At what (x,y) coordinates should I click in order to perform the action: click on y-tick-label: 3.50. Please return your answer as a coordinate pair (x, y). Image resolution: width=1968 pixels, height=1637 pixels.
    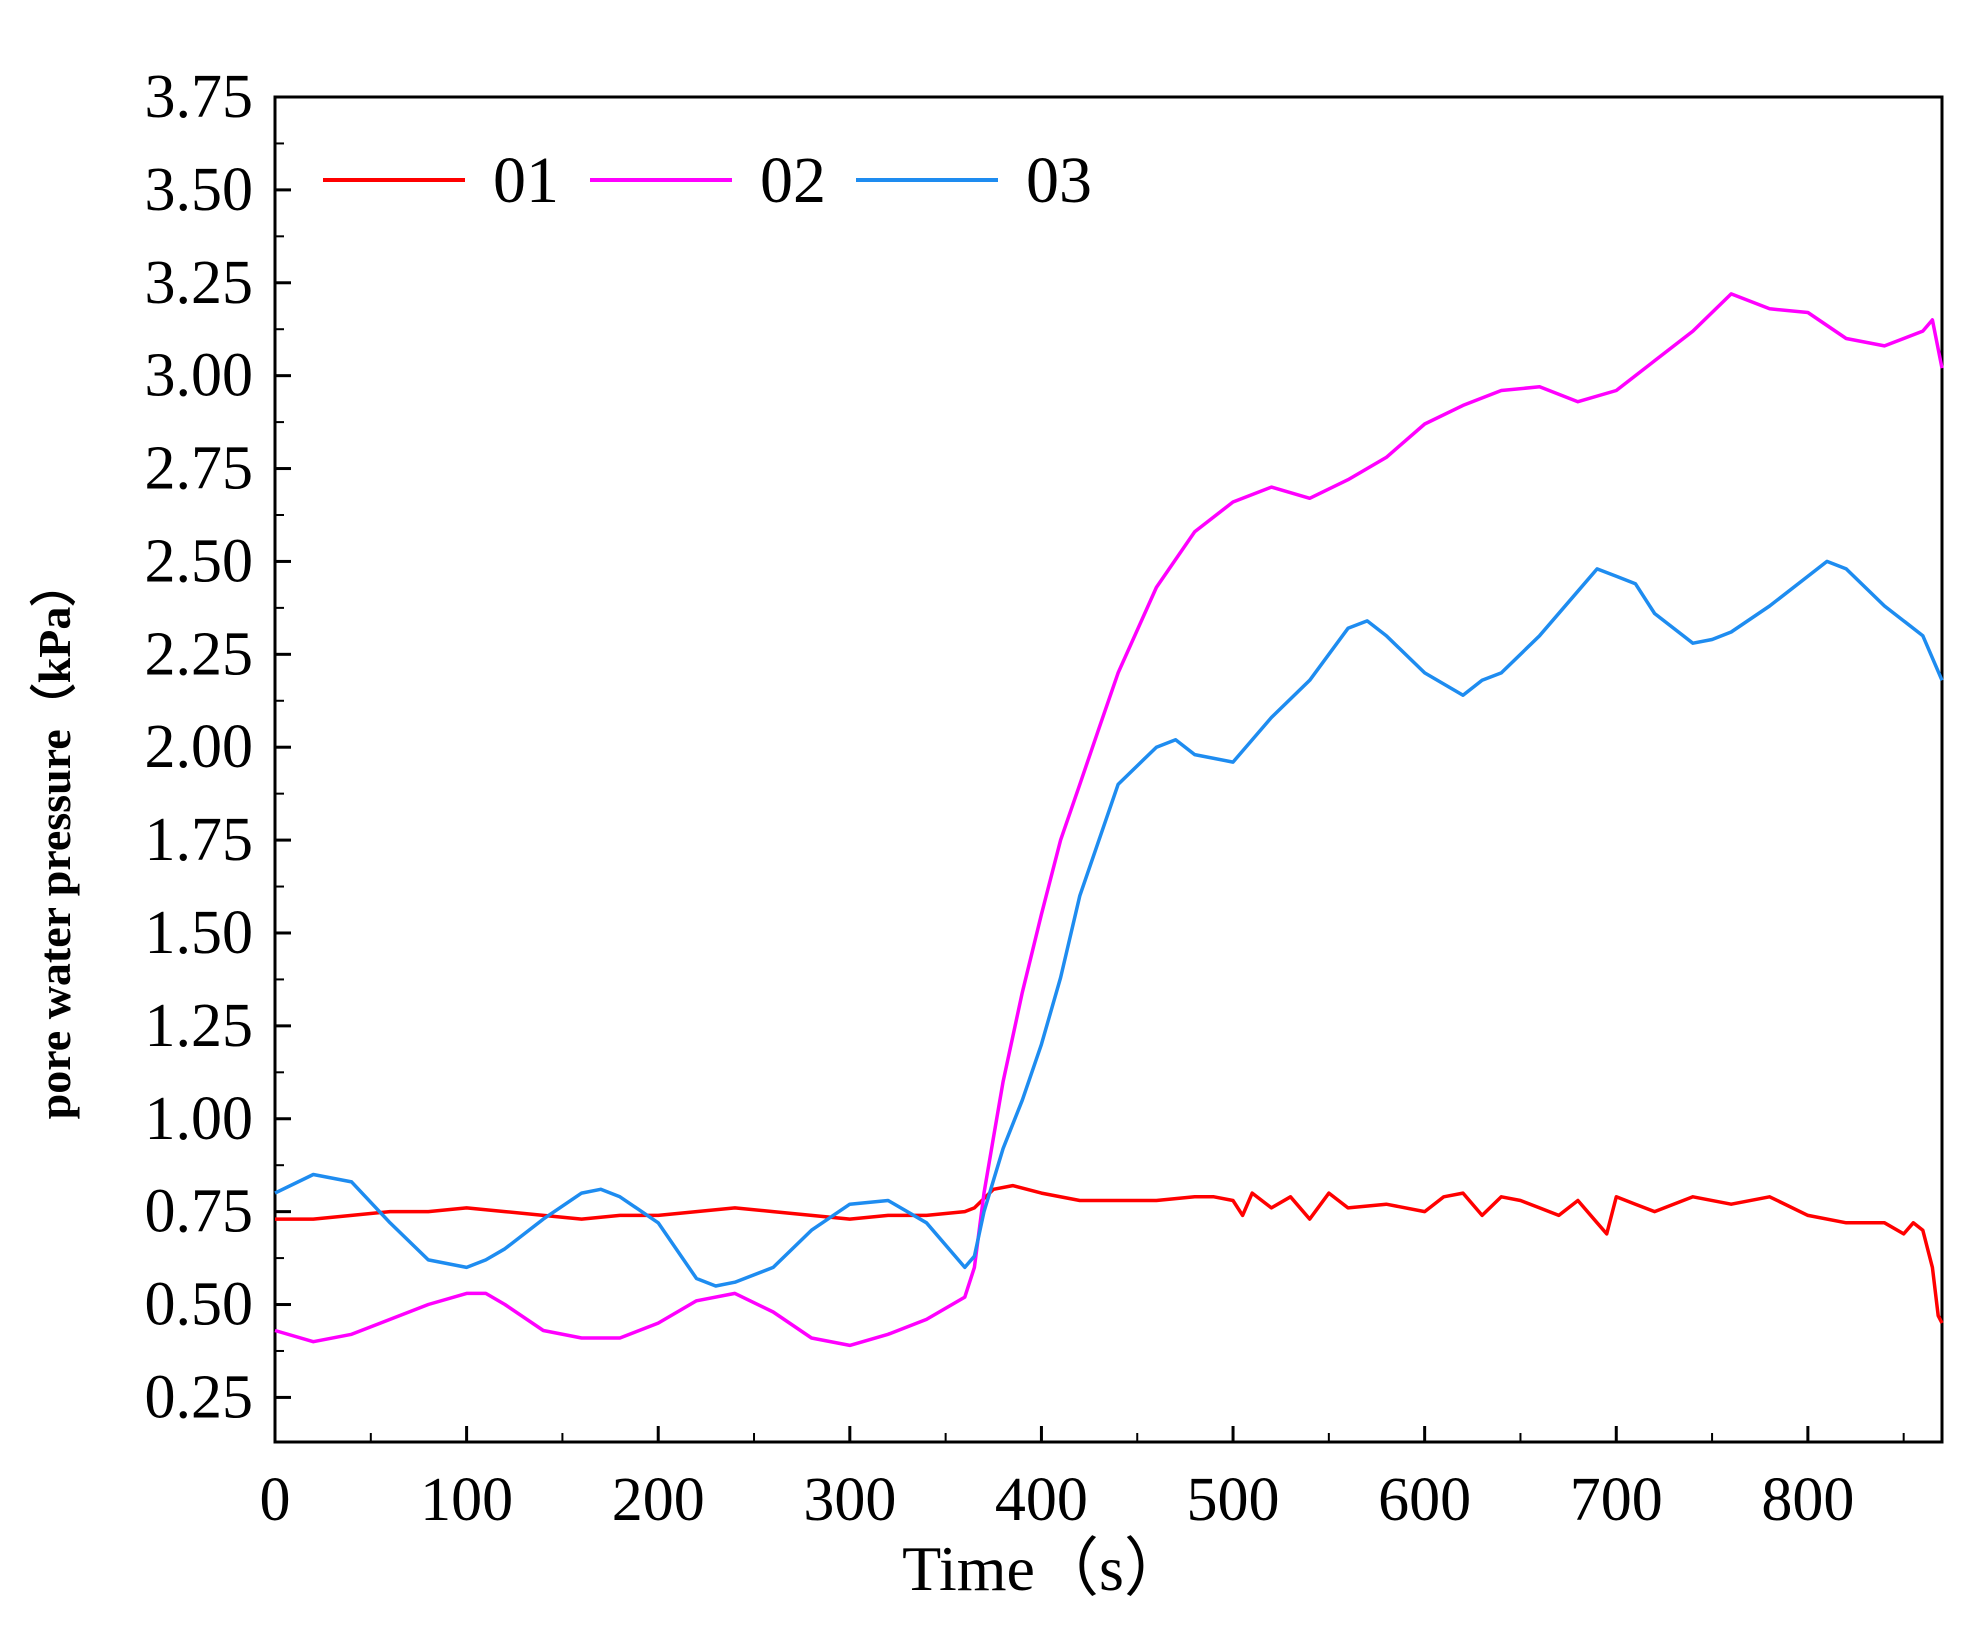
    Looking at the image, I should click on (199, 190).